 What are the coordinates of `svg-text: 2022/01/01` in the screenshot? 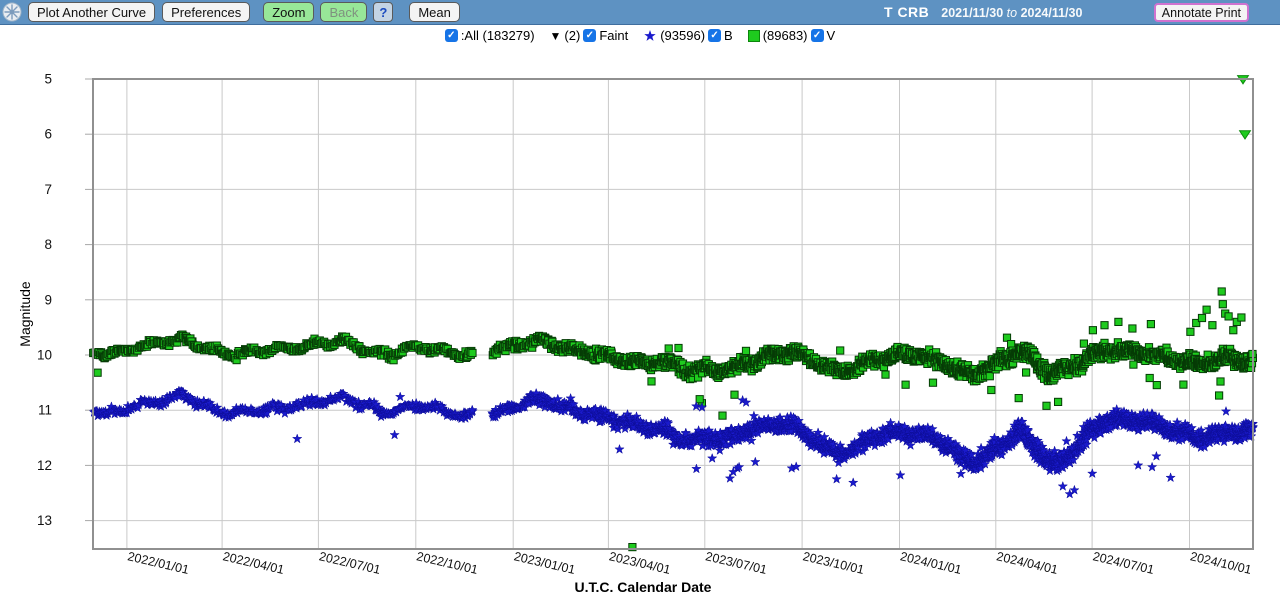 It's located at (158, 563).